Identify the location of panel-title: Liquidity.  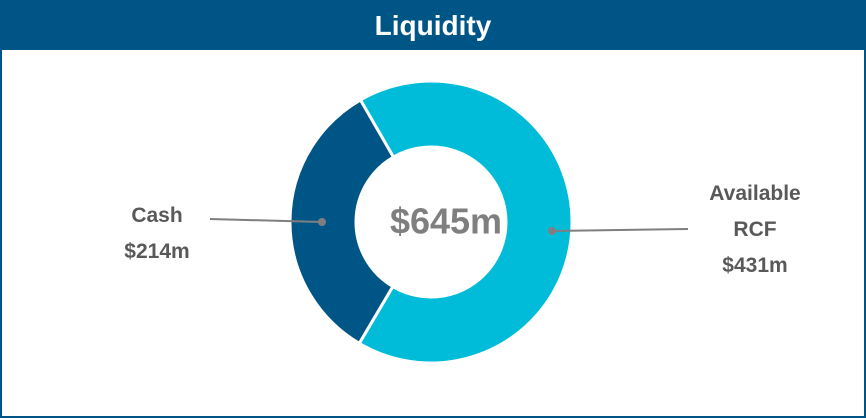
(433, 26).